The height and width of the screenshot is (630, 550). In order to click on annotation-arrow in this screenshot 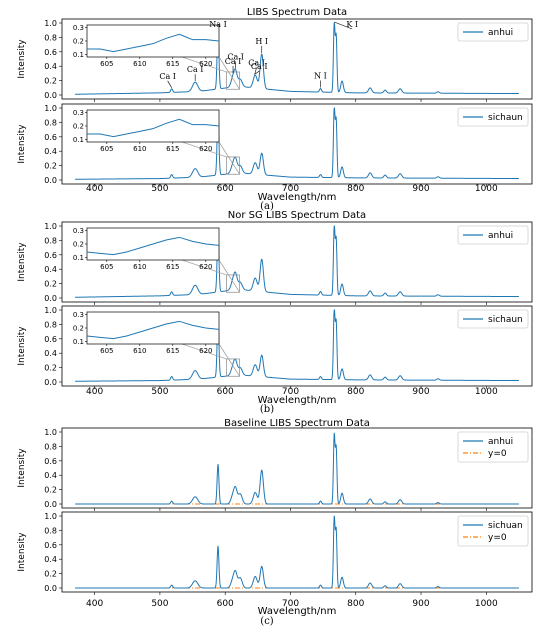, I will do `click(255, 71)`.